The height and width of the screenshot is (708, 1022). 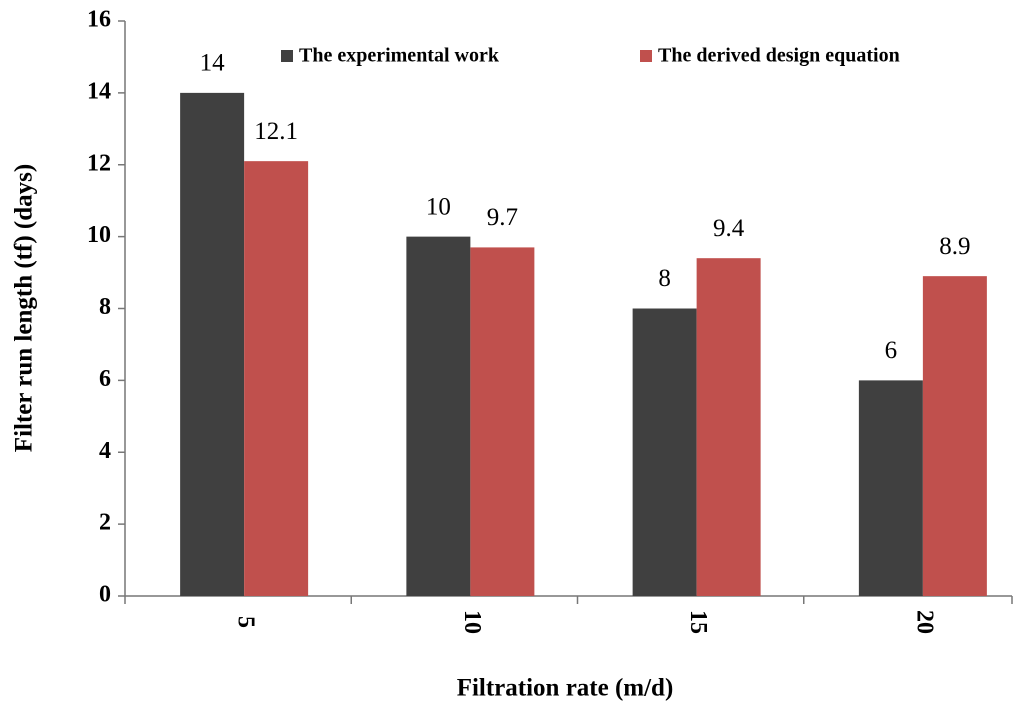 I want to click on y-tick-label: 14, so click(x=99, y=91).